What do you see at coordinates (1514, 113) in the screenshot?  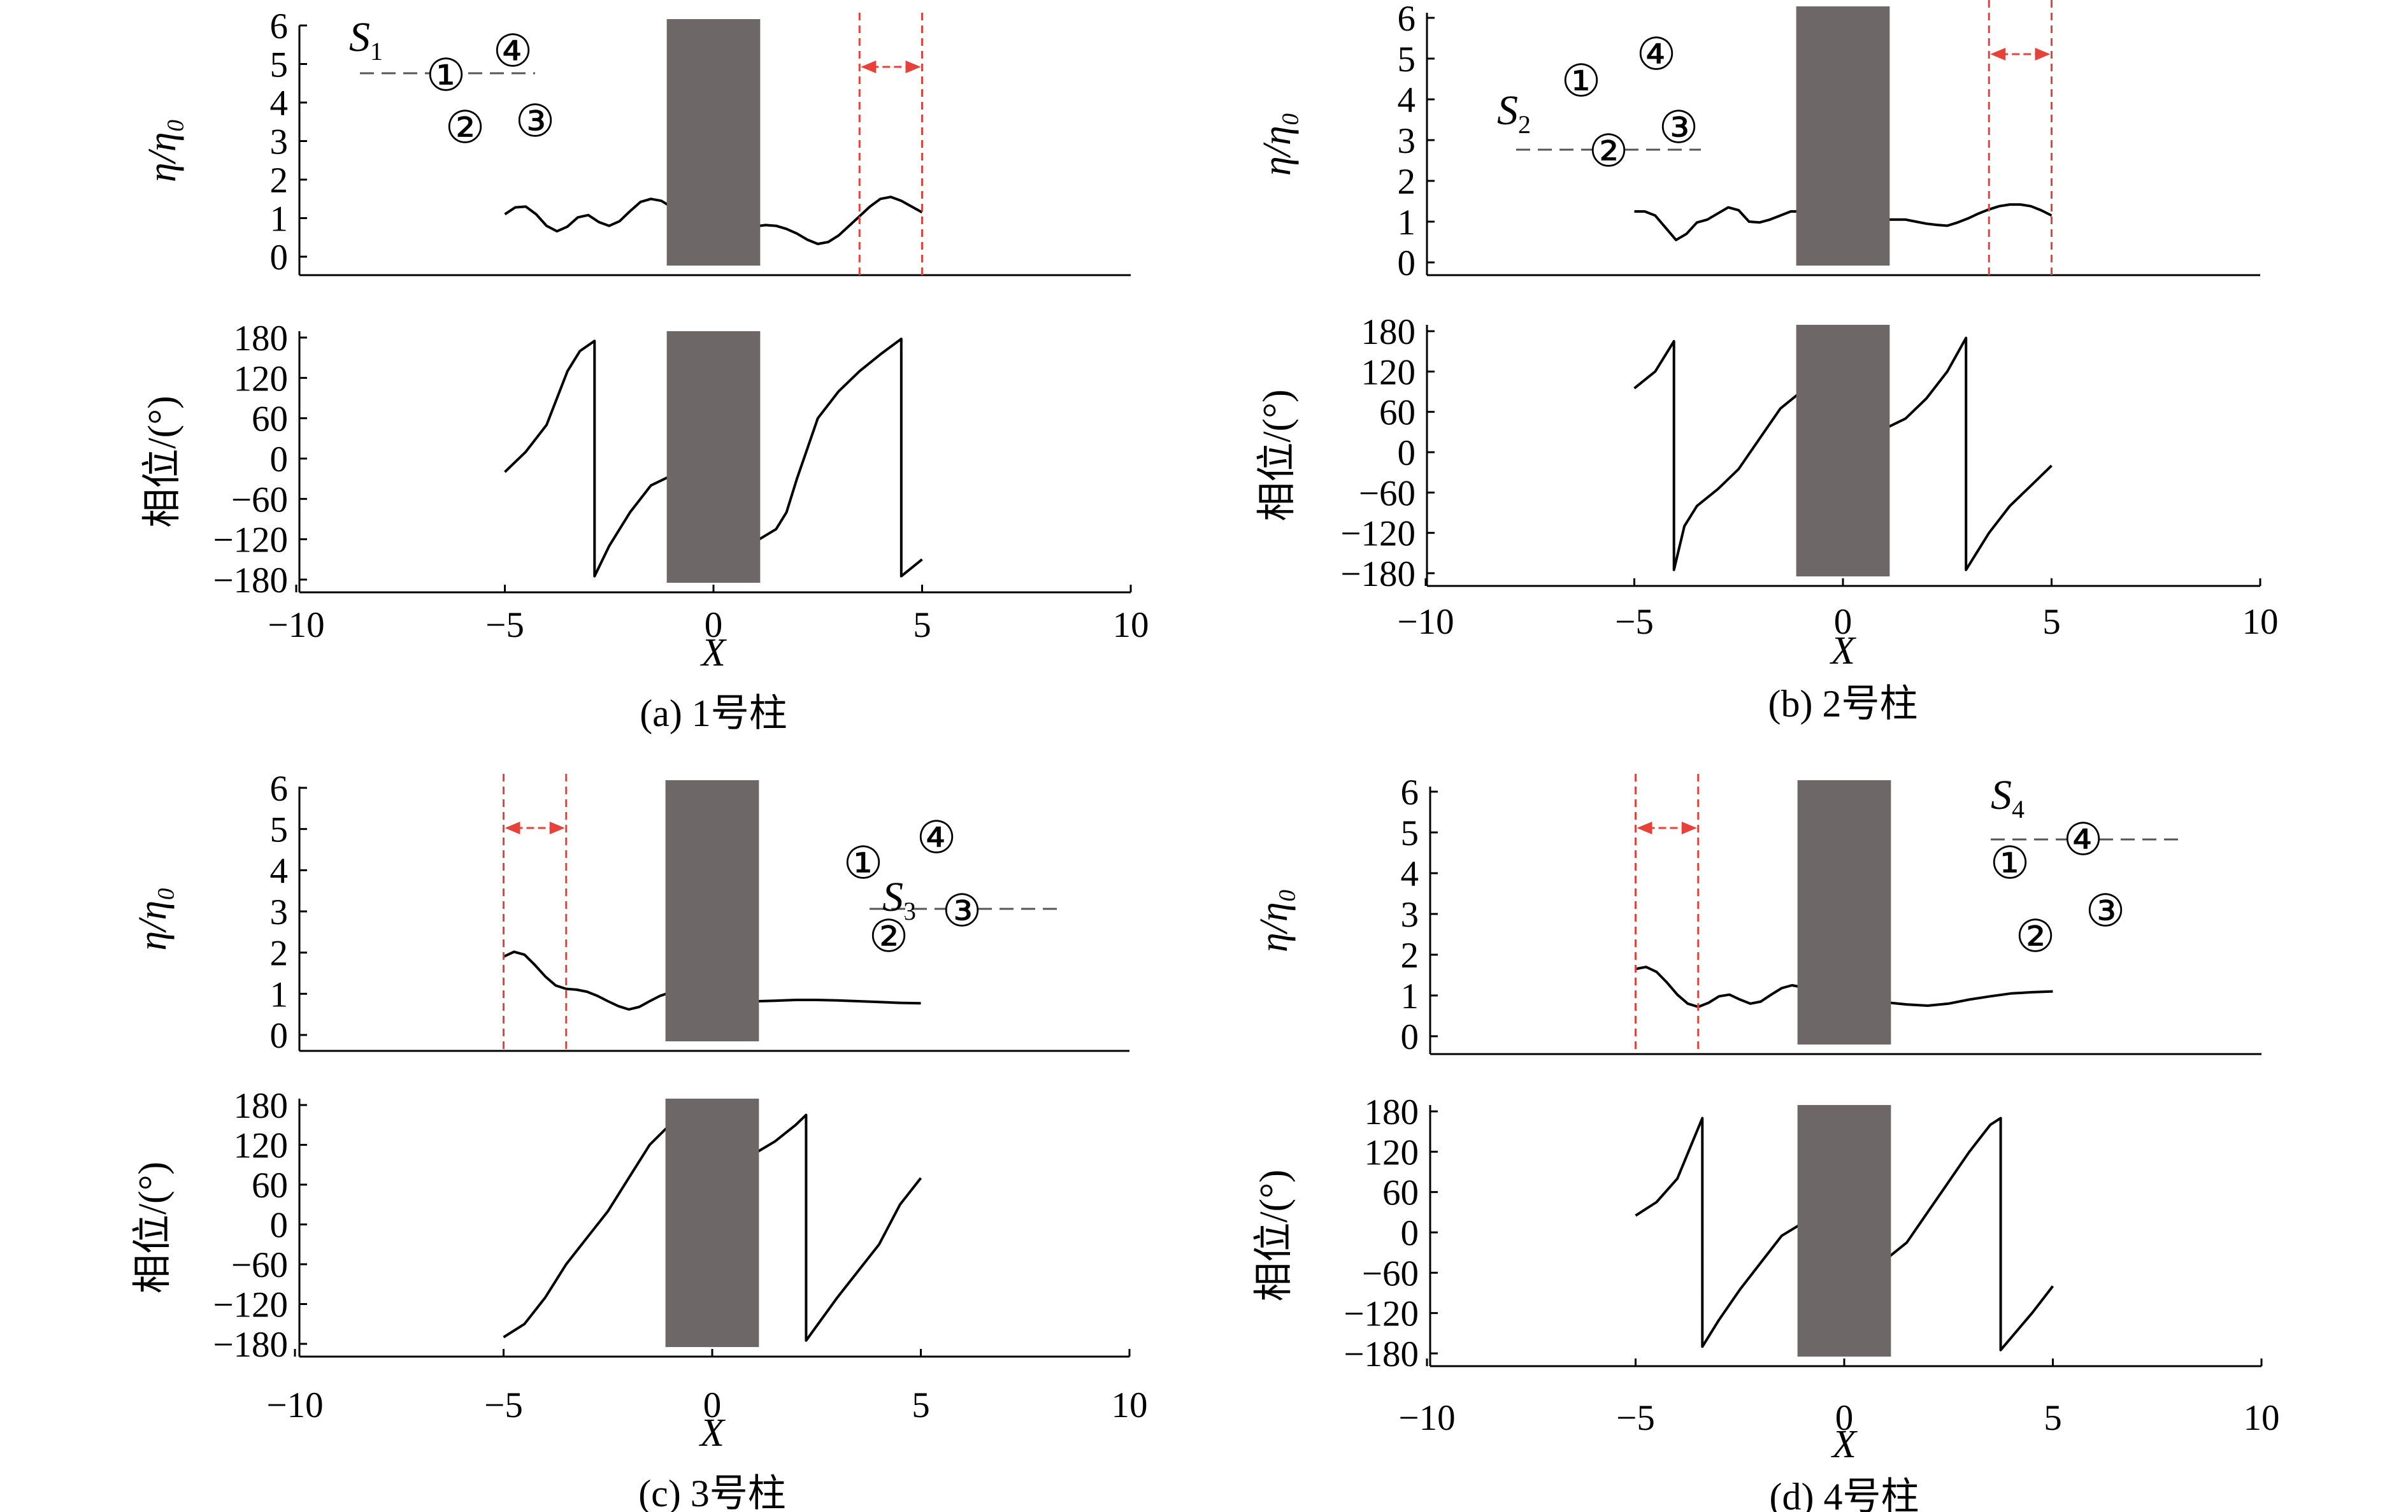 I see `sensor-label: S2` at bounding box center [1514, 113].